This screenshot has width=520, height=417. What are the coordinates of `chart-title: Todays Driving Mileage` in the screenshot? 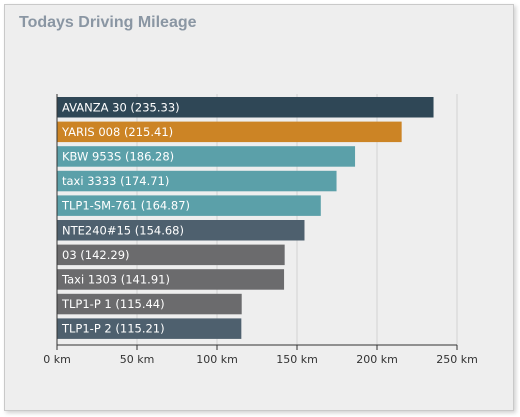 It's located at (108, 22).